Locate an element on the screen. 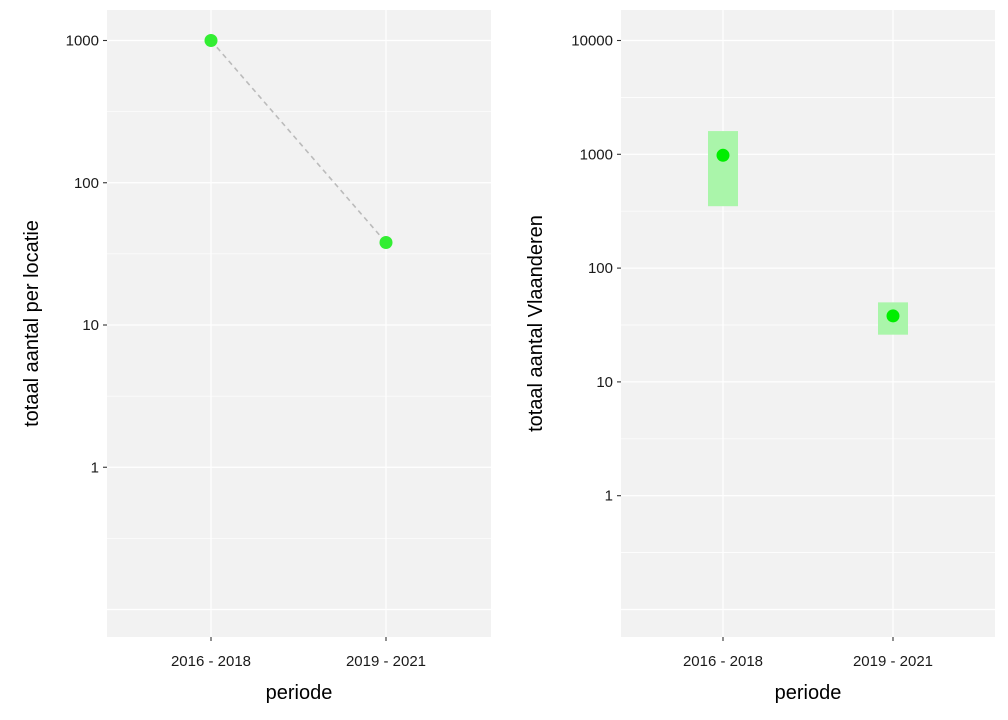 This screenshot has height=720, width=1008. right-x-axis-title: periode is located at coordinates (808, 693).